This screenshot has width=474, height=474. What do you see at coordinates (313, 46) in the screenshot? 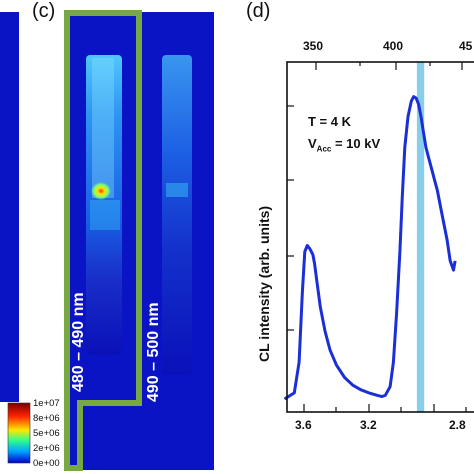
I see `x-top-tick-label: 350` at bounding box center [313, 46].